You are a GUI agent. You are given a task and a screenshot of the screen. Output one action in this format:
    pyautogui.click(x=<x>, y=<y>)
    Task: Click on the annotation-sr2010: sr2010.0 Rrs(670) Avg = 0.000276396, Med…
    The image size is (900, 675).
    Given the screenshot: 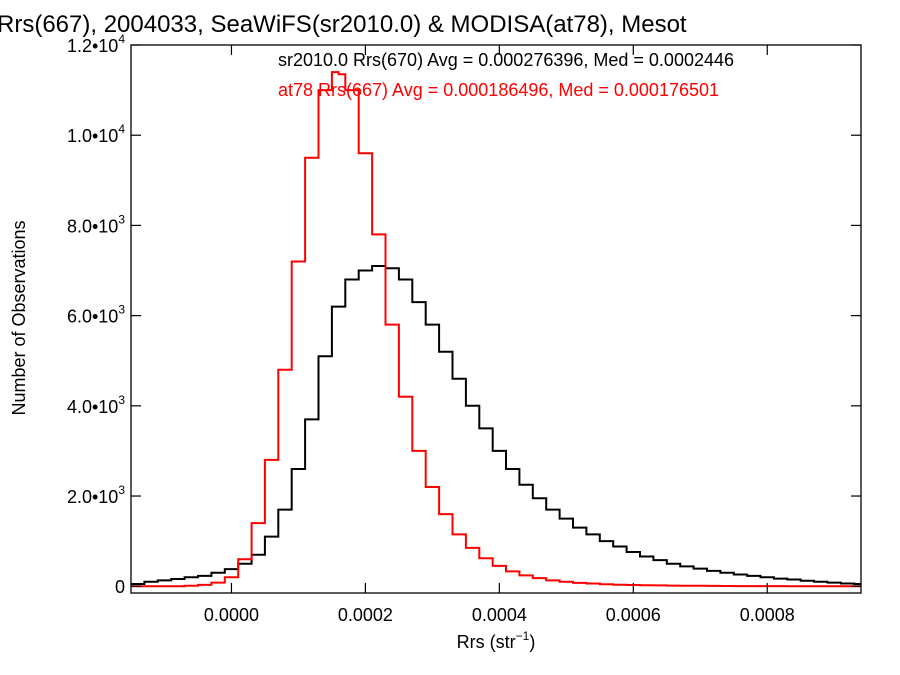 What is the action you would take?
    pyautogui.click(x=506, y=60)
    